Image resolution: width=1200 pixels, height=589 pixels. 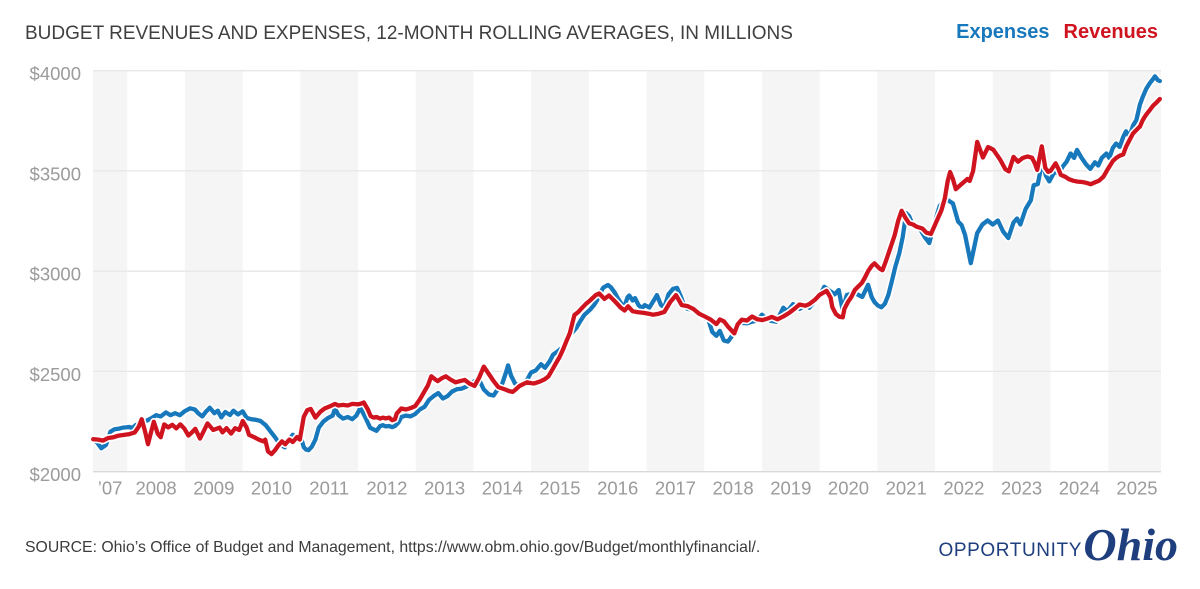 What do you see at coordinates (733, 488) in the screenshot?
I see `svg-text: 2018` at bounding box center [733, 488].